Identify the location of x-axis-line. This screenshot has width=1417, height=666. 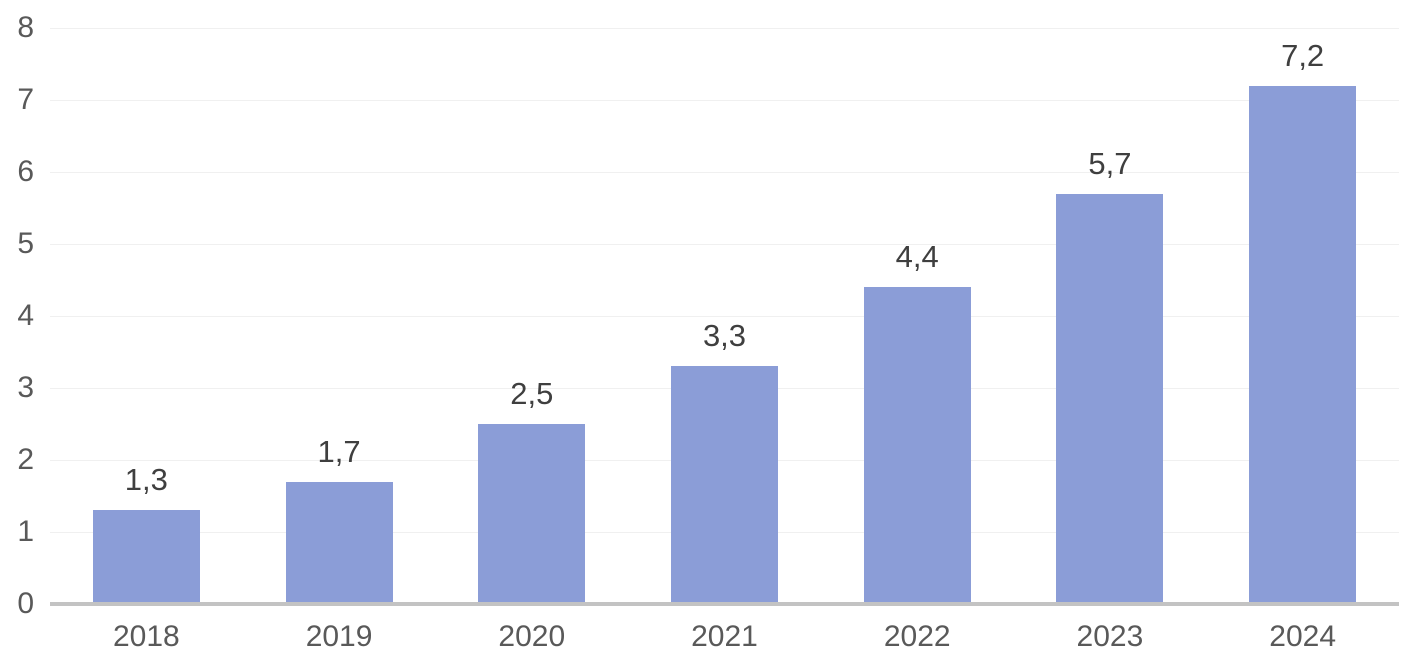
(724, 604).